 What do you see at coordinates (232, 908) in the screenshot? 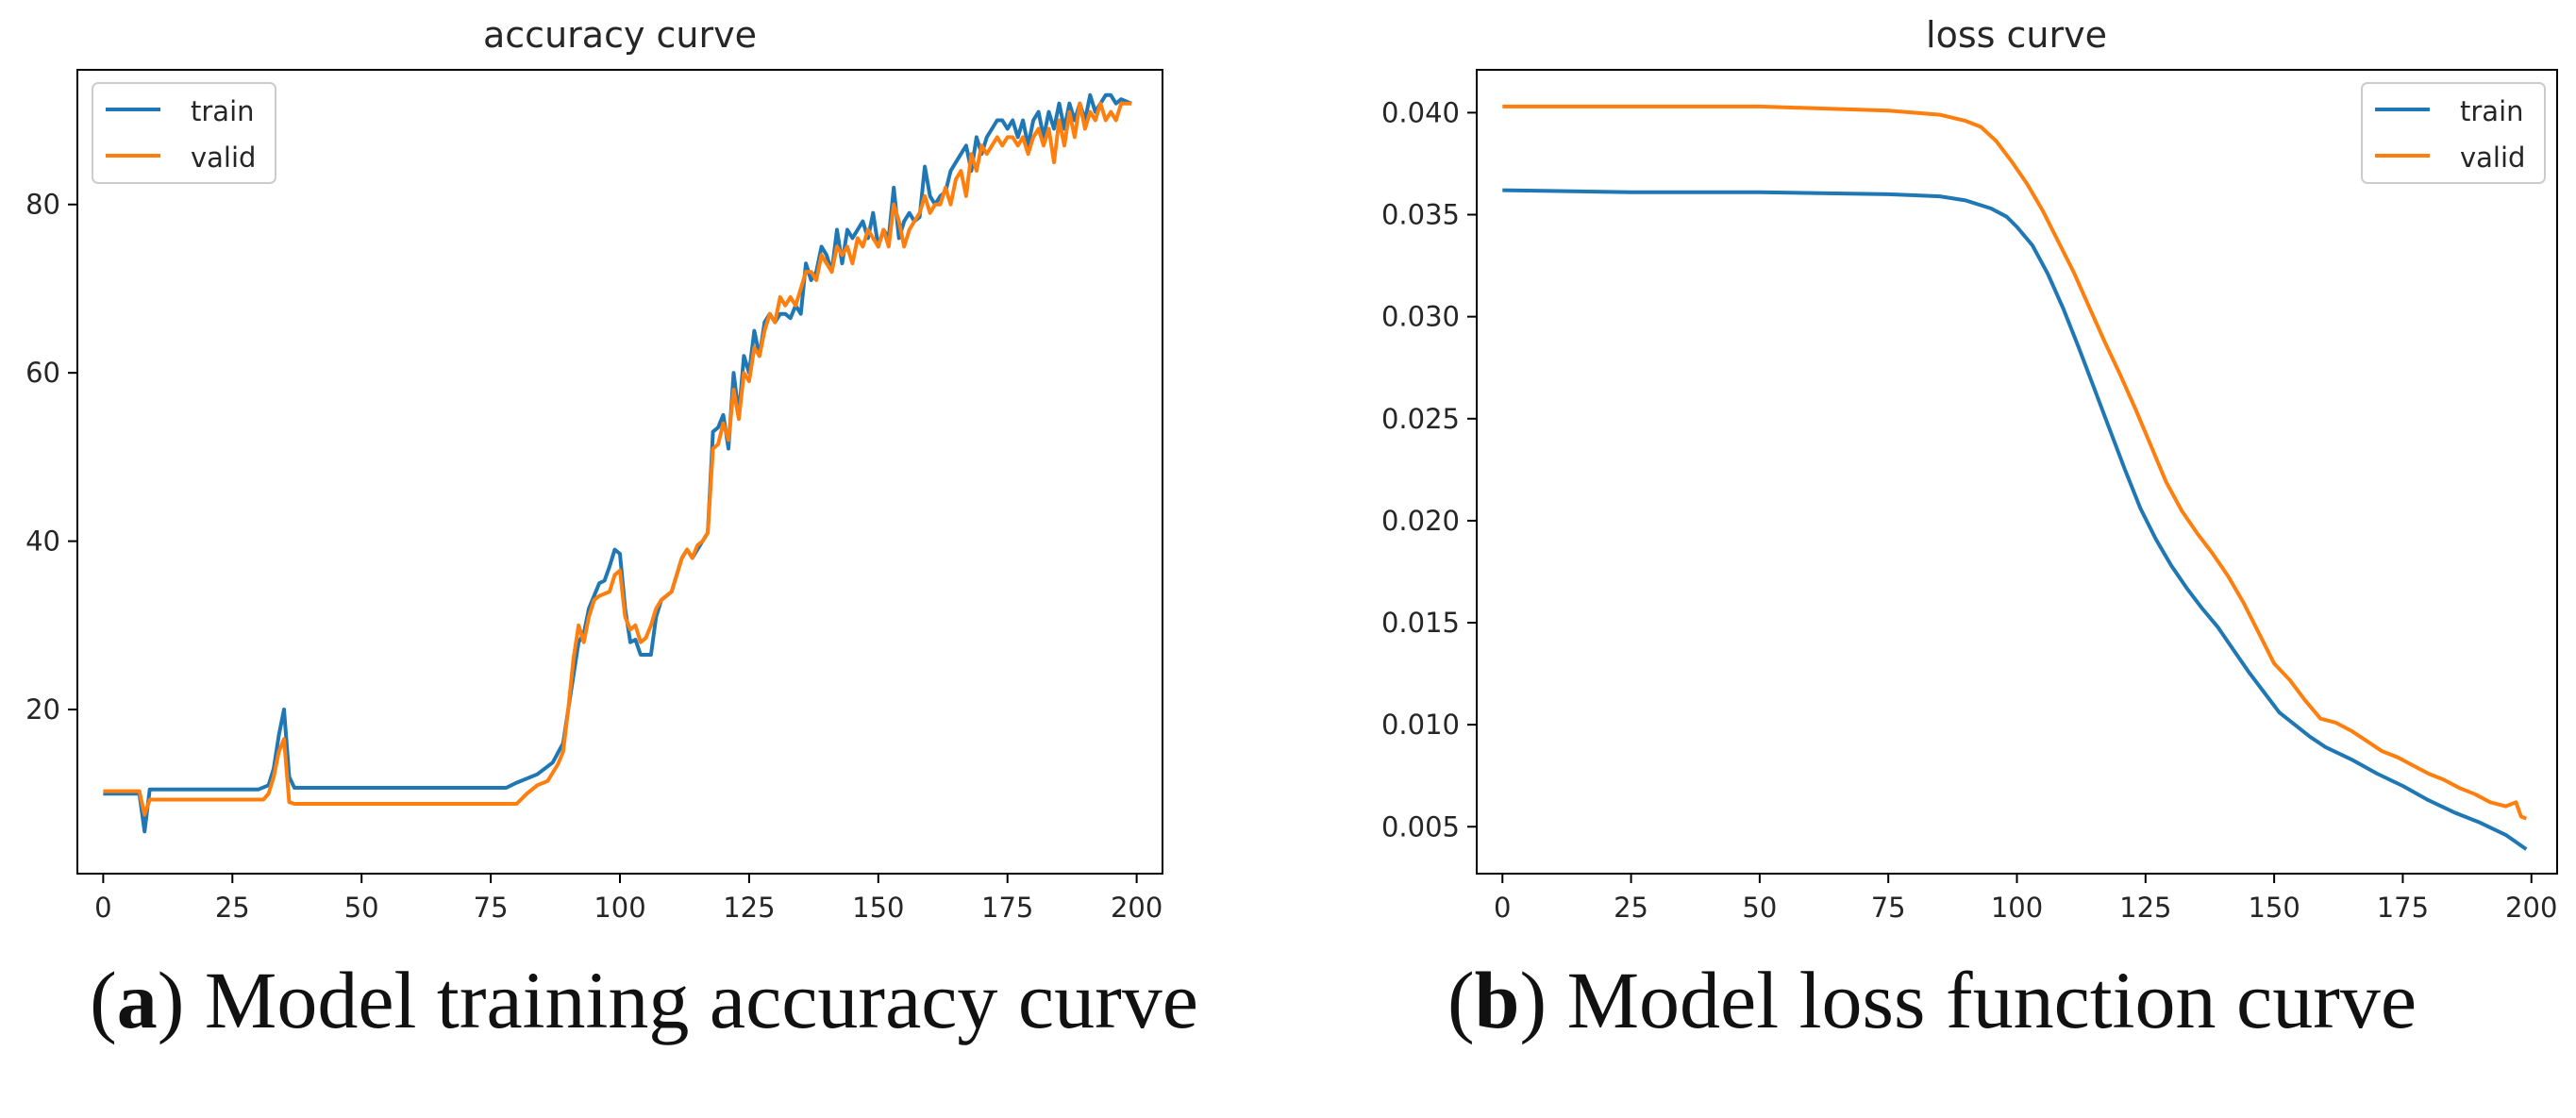
I see `accuracy-x-tick-label: 25` at bounding box center [232, 908].